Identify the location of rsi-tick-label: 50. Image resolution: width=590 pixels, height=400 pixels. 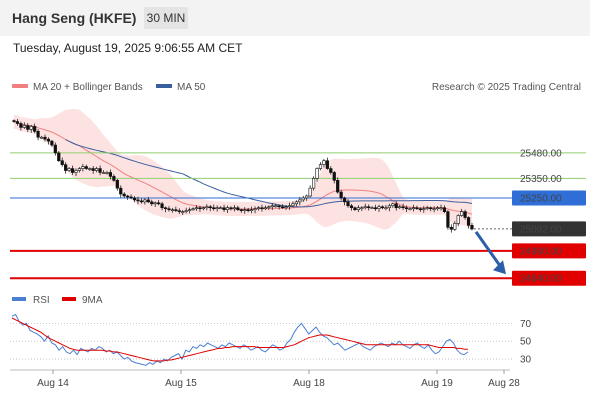
(526, 342).